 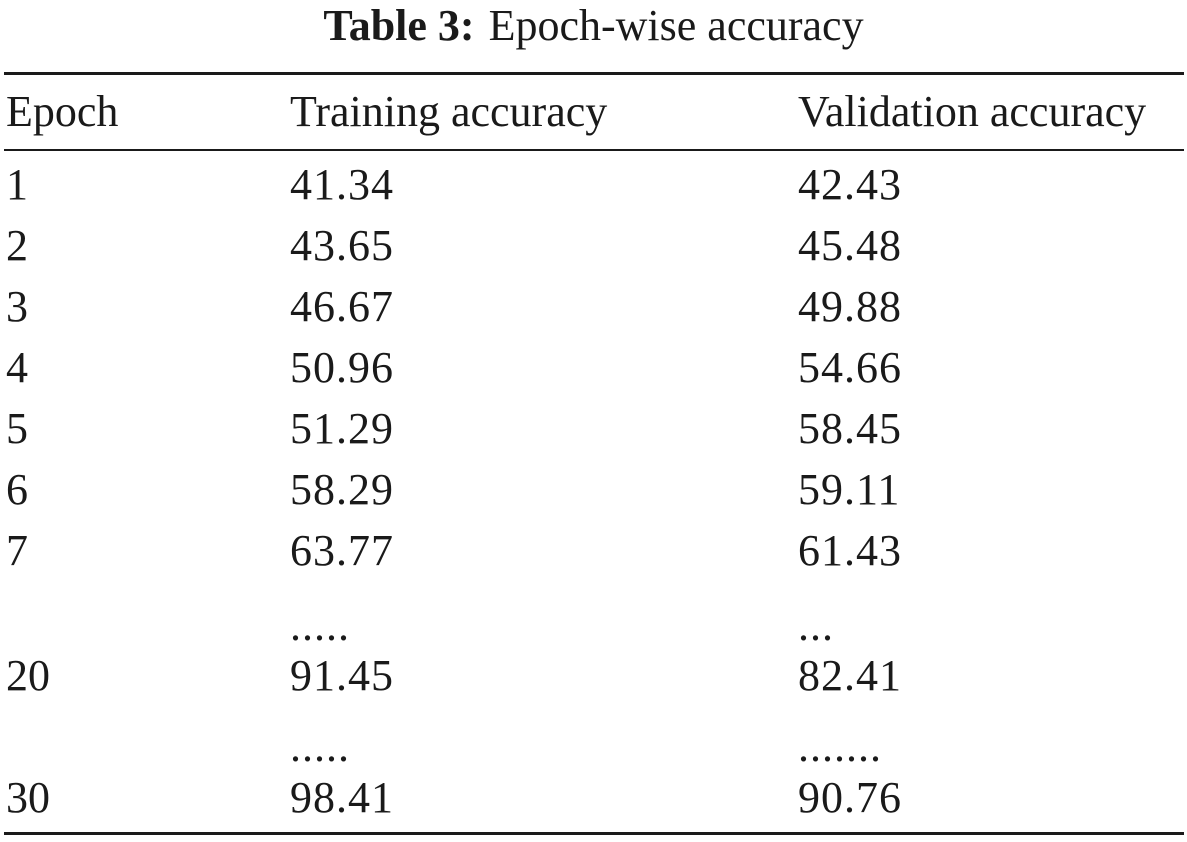 What do you see at coordinates (850, 245) in the screenshot?
I see `cell-validation-accuracy: 45.48` at bounding box center [850, 245].